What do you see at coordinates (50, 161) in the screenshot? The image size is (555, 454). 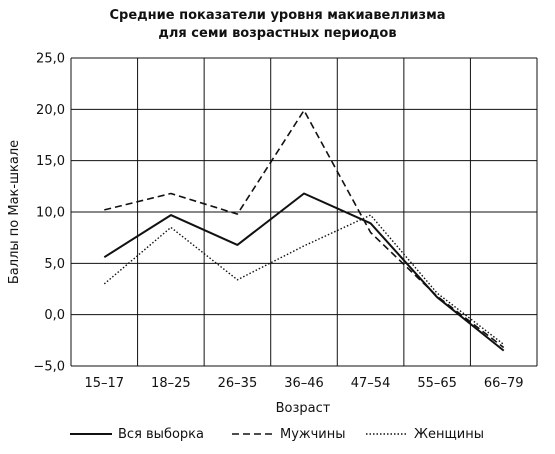 I see `y-tick-label: 15,0` at bounding box center [50, 161].